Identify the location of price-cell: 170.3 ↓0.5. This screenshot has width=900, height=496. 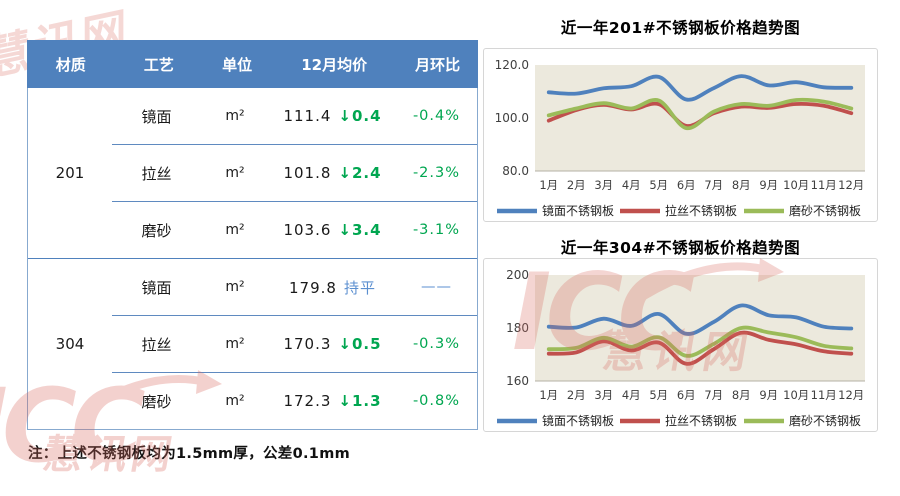
(332, 344).